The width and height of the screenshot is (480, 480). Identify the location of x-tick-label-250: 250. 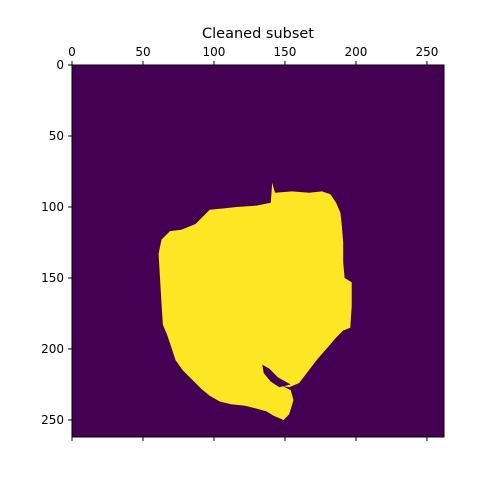
(427, 52).